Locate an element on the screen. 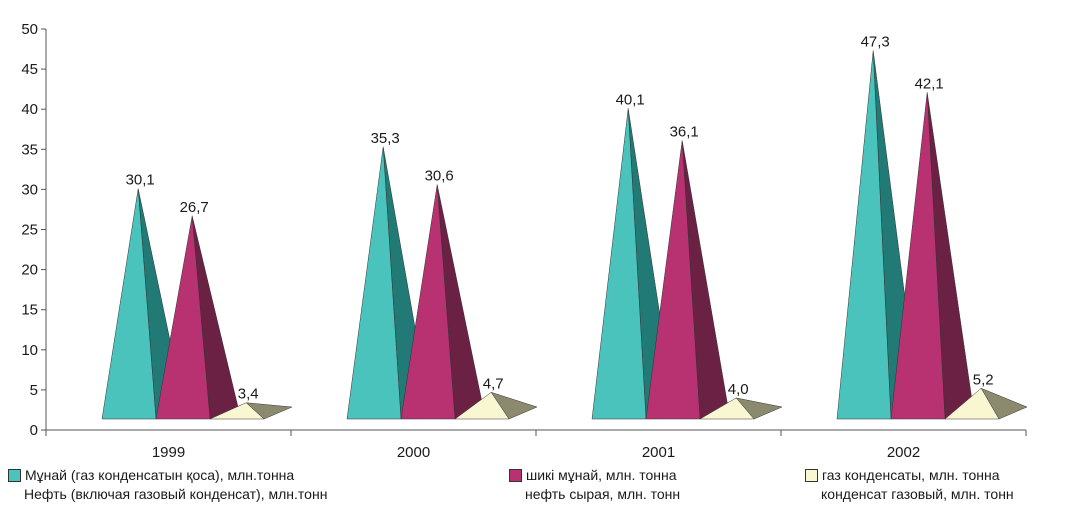 This screenshot has height=507, width=1078. data-label-s2-2000: 4,7 is located at coordinates (493, 383).